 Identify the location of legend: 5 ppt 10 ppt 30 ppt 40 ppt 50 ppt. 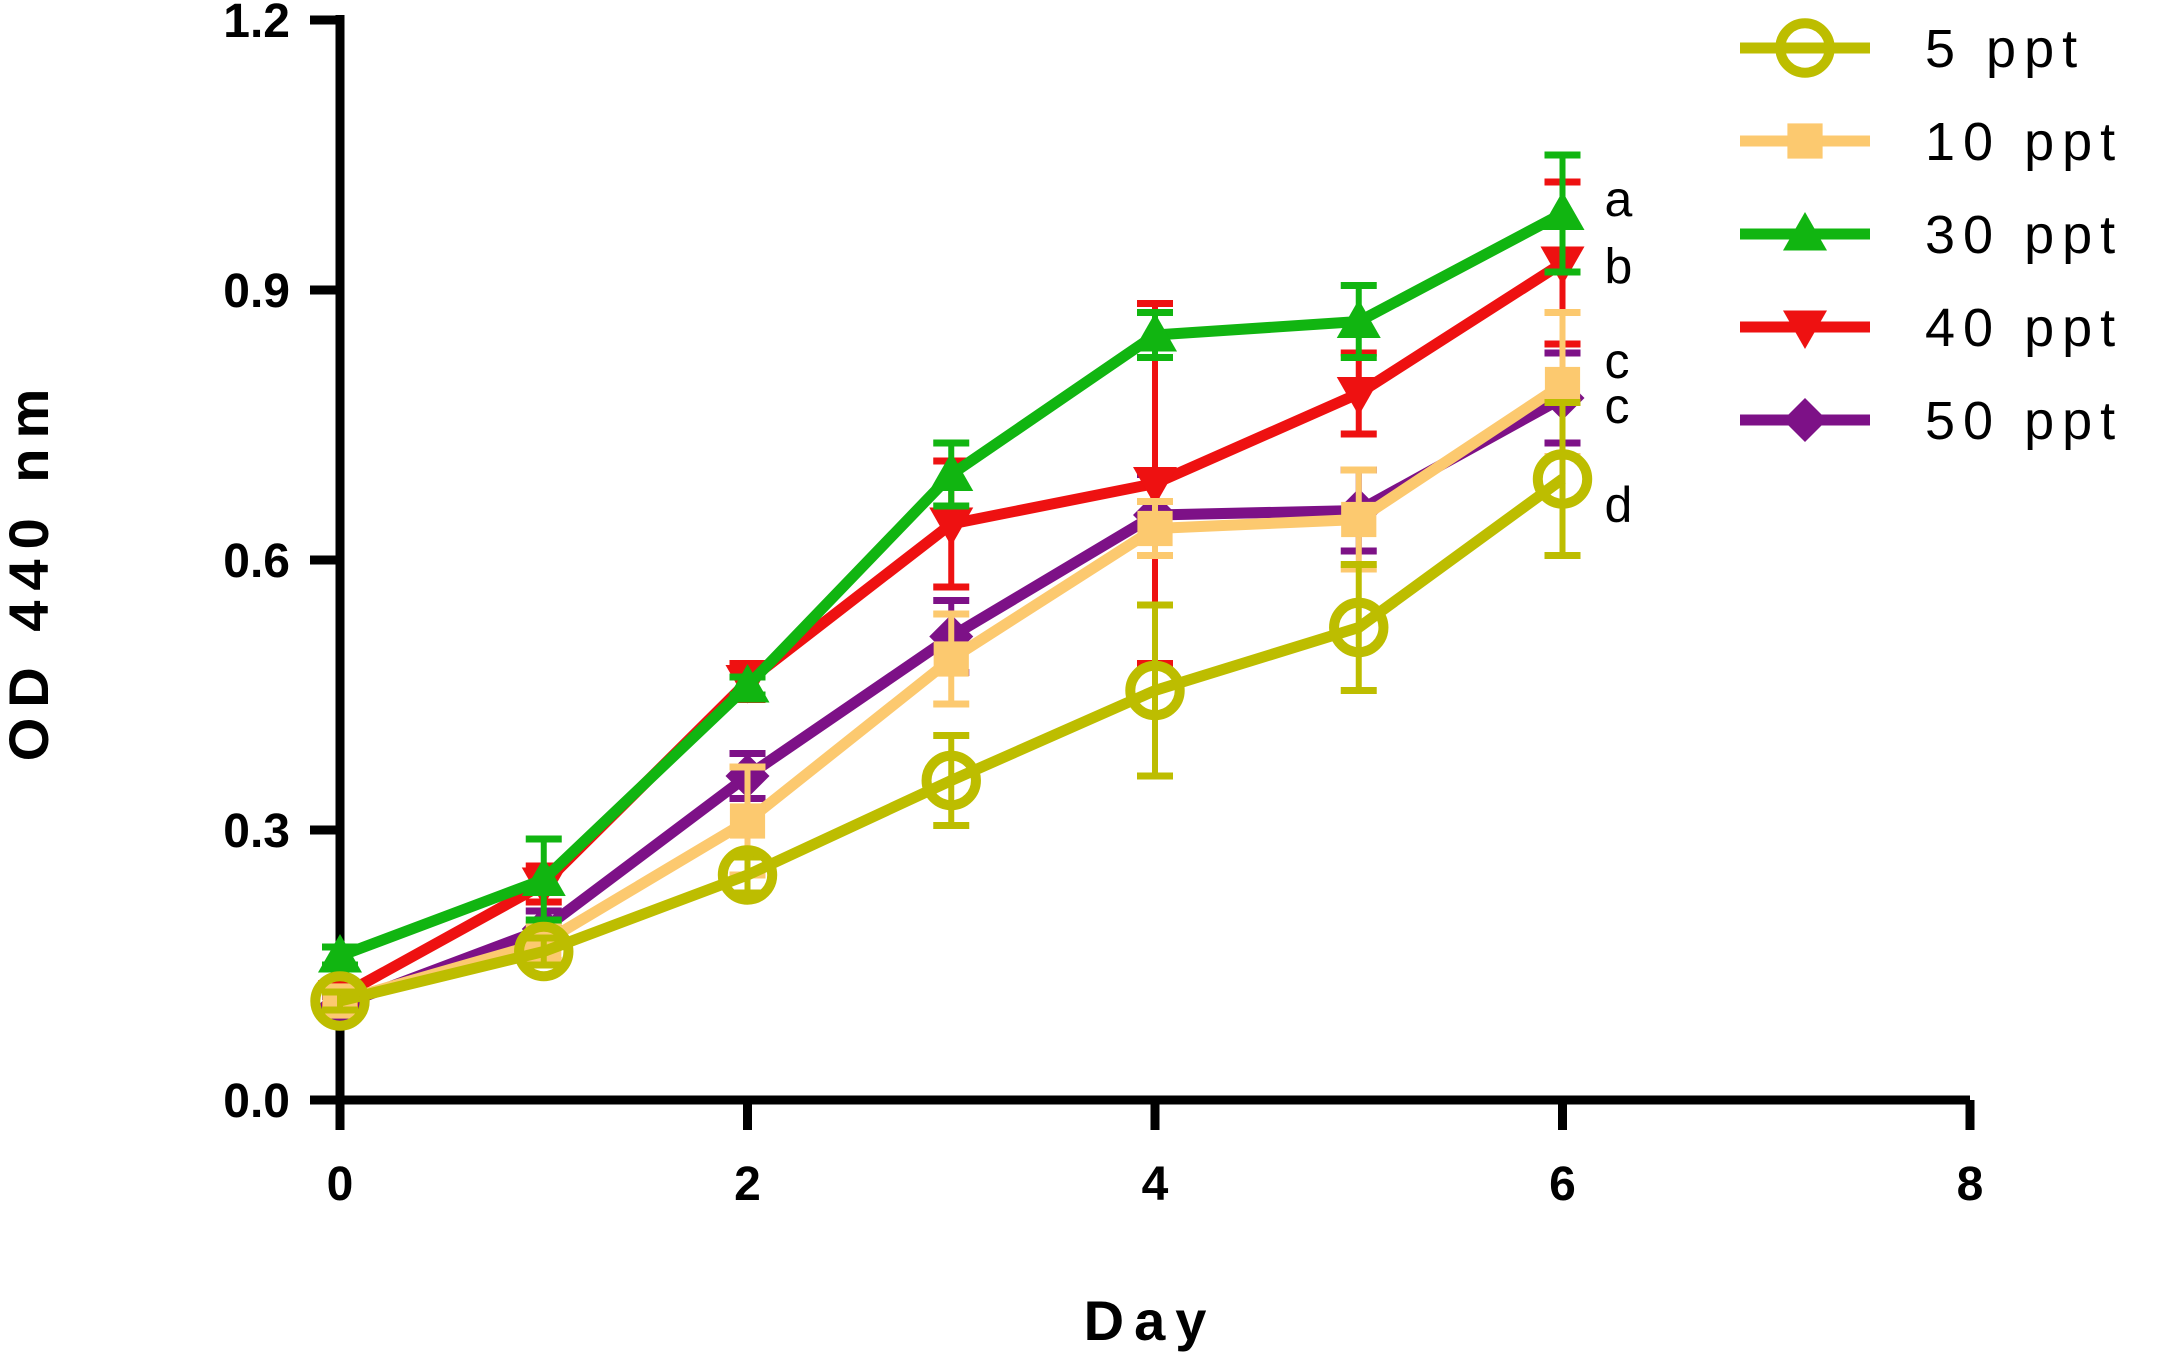
(1931, 234).